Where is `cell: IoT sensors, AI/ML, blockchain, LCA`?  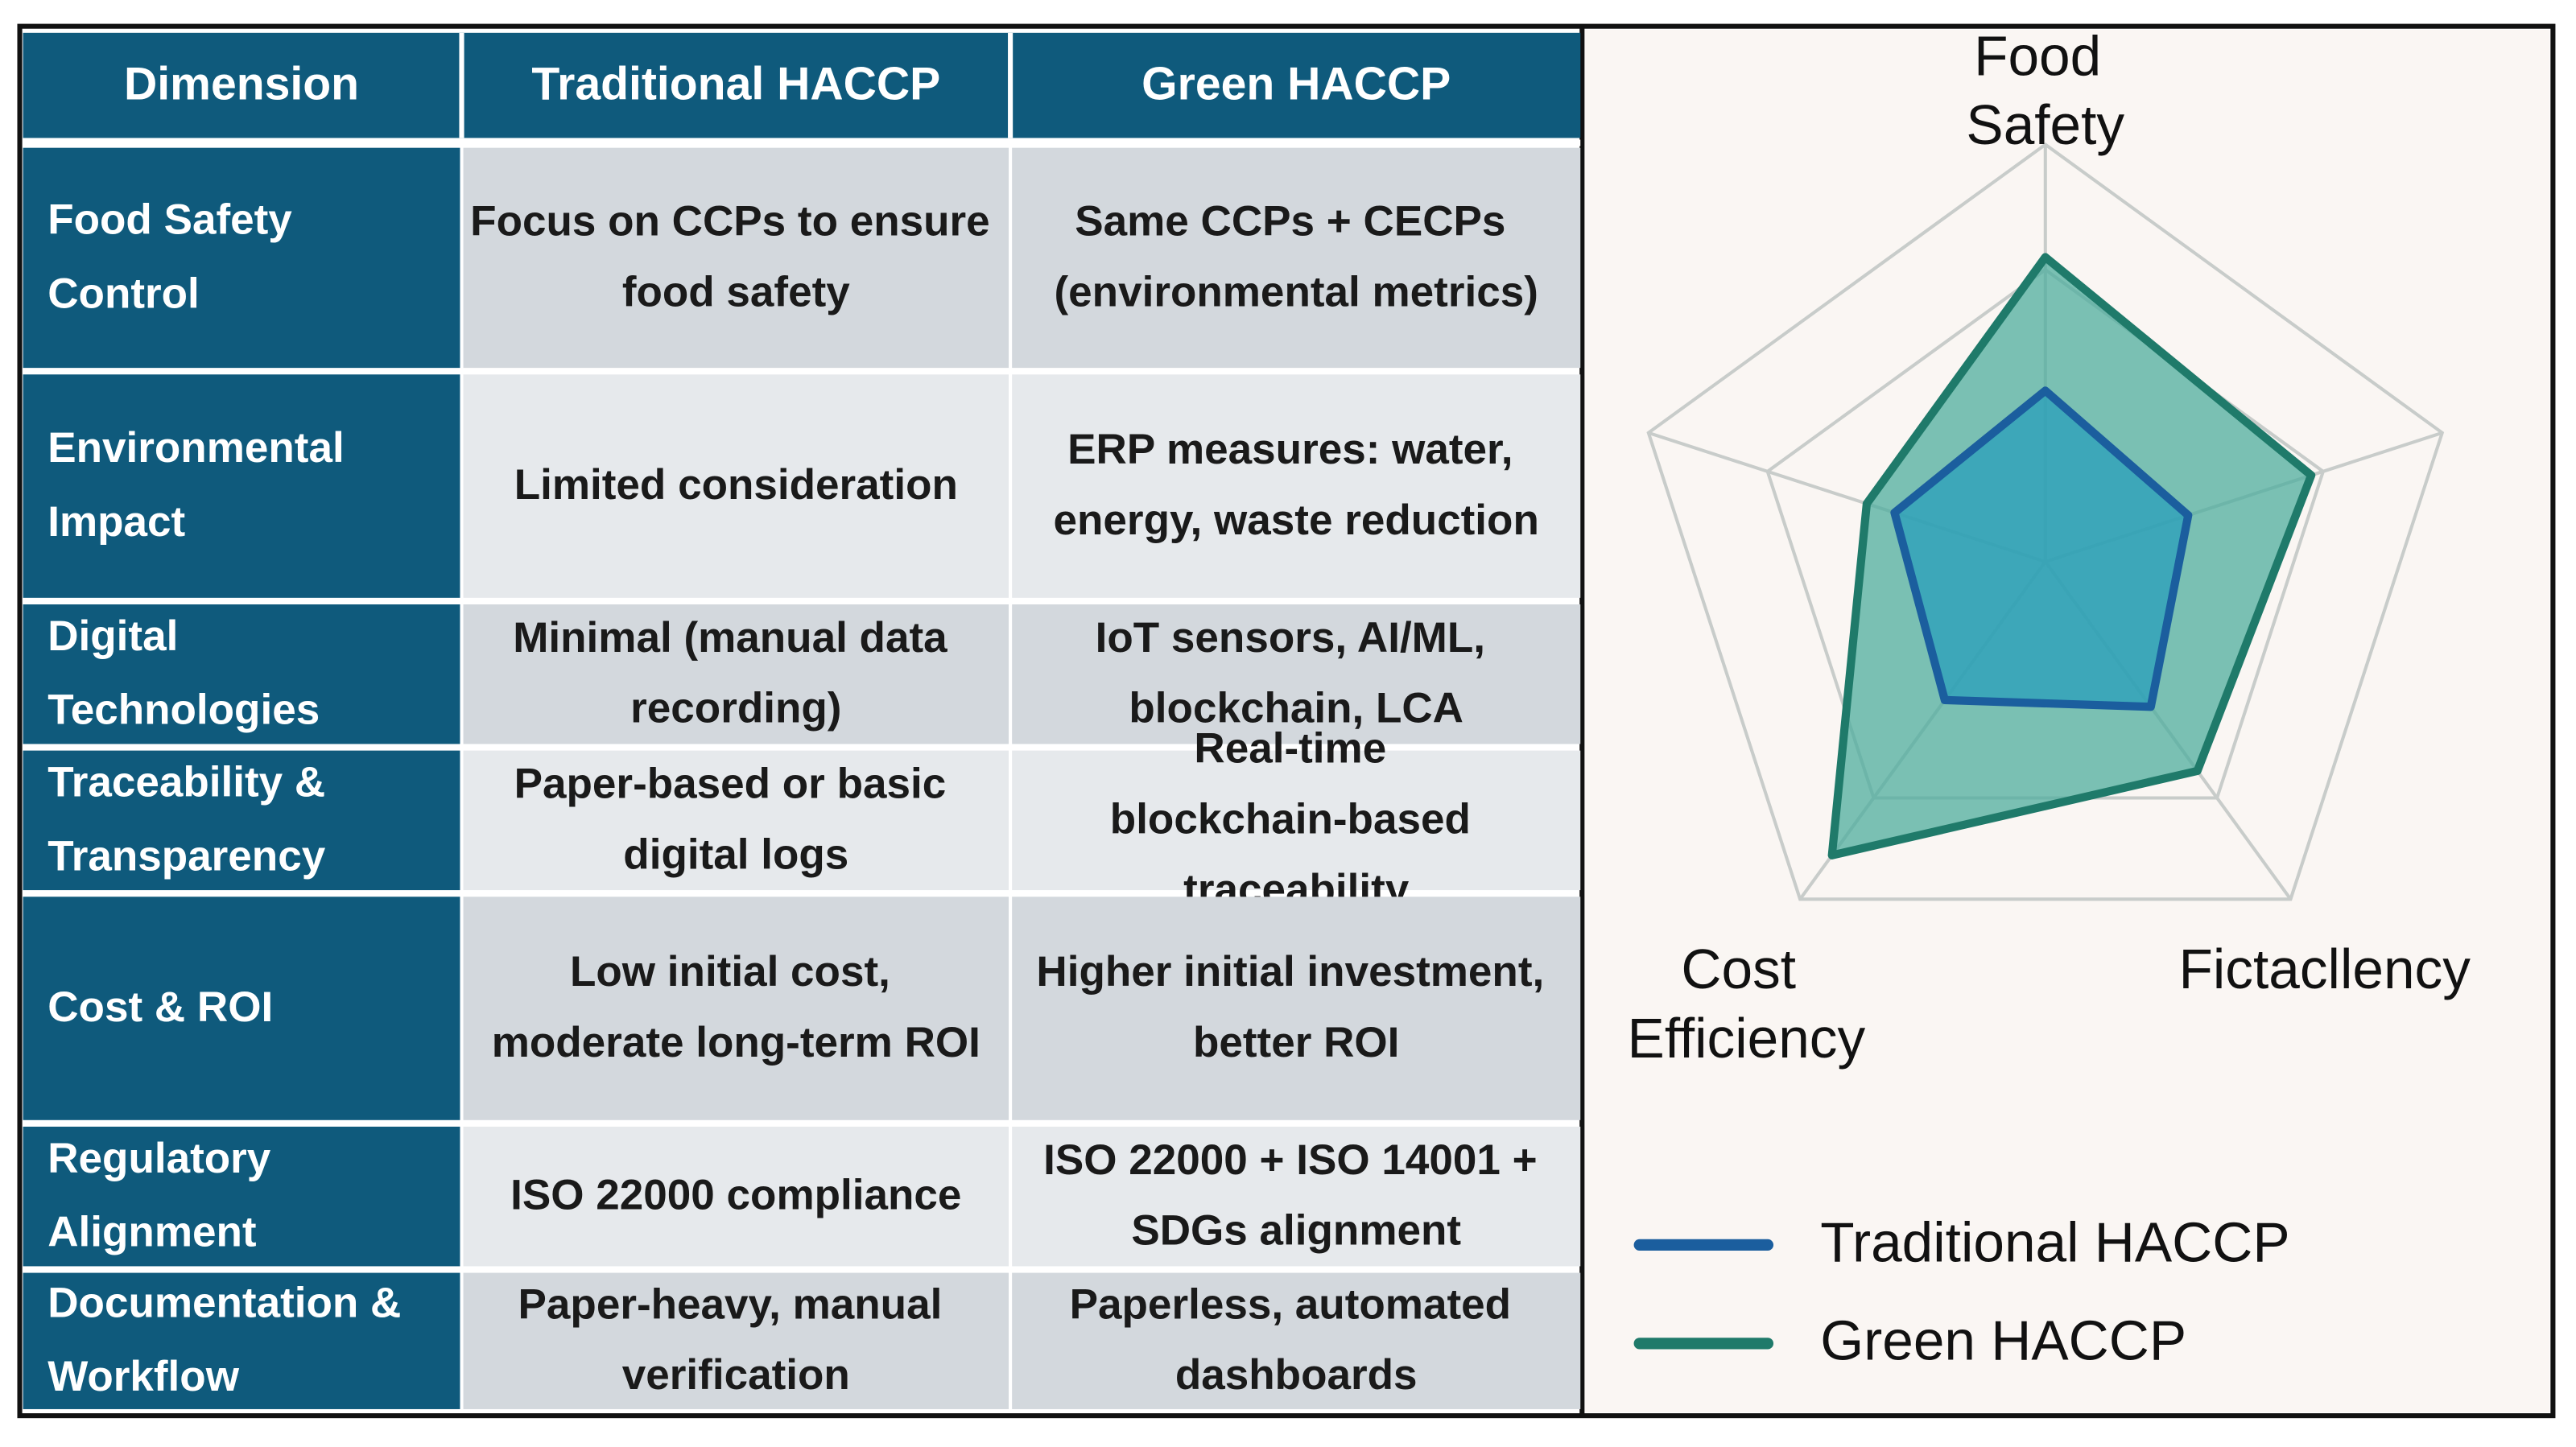
cell: IoT sensors, AI/ML, blockchain, LCA is located at coordinates (1296, 673).